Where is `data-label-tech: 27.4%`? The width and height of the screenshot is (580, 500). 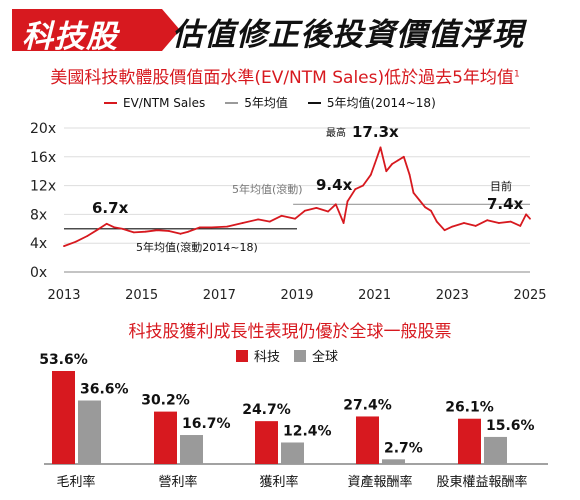 data-label-tech: 27.4% is located at coordinates (367, 405).